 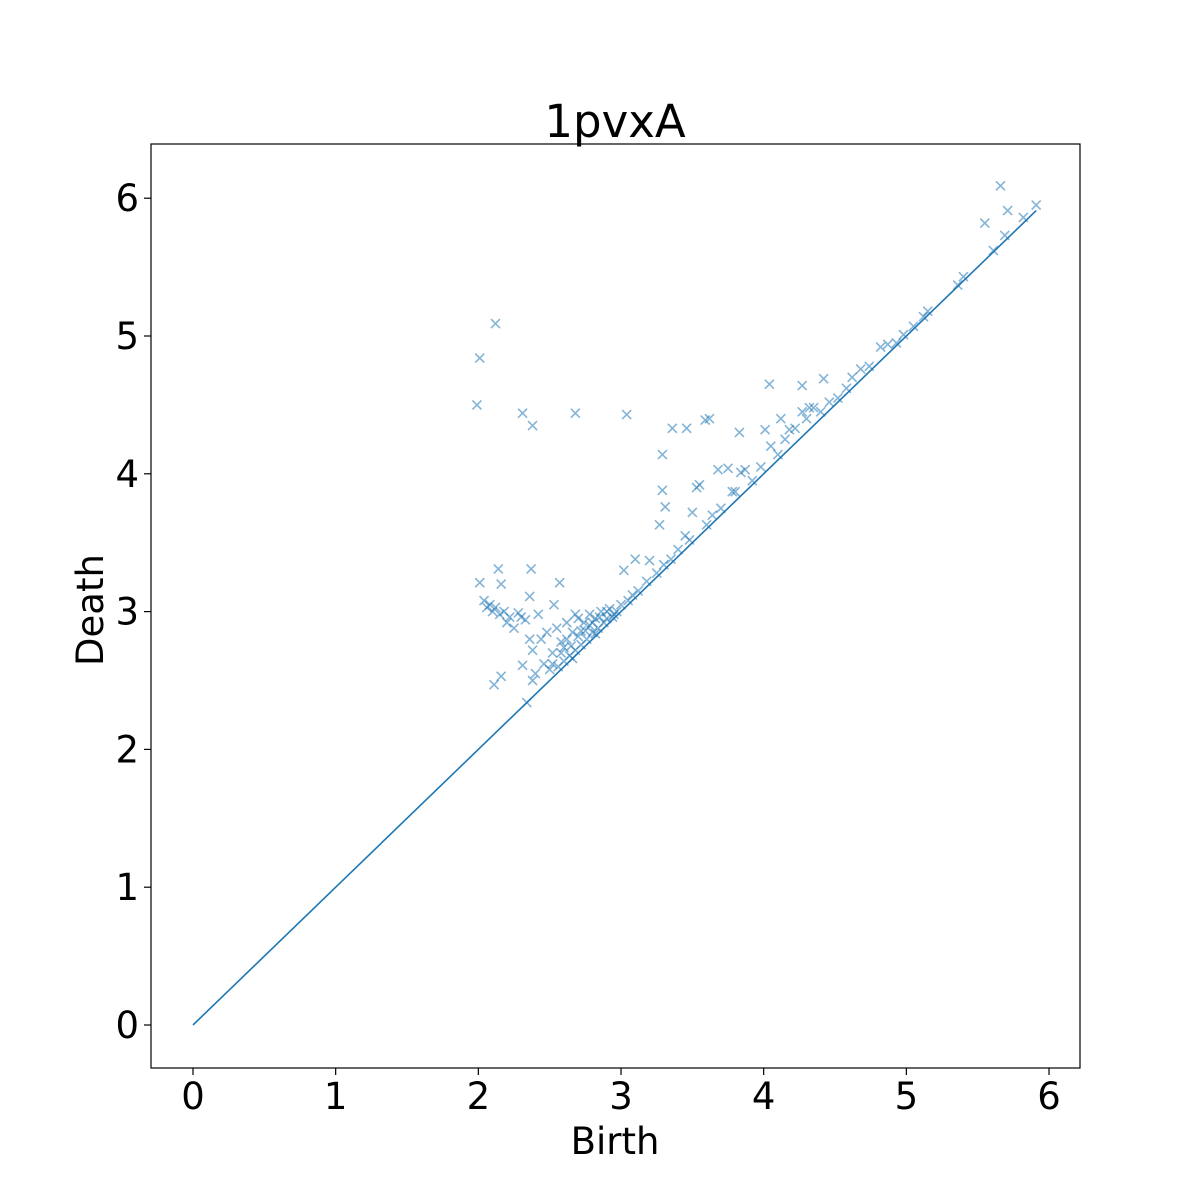 What do you see at coordinates (614, 121) in the screenshot?
I see `chart-title: 1pvxA` at bounding box center [614, 121].